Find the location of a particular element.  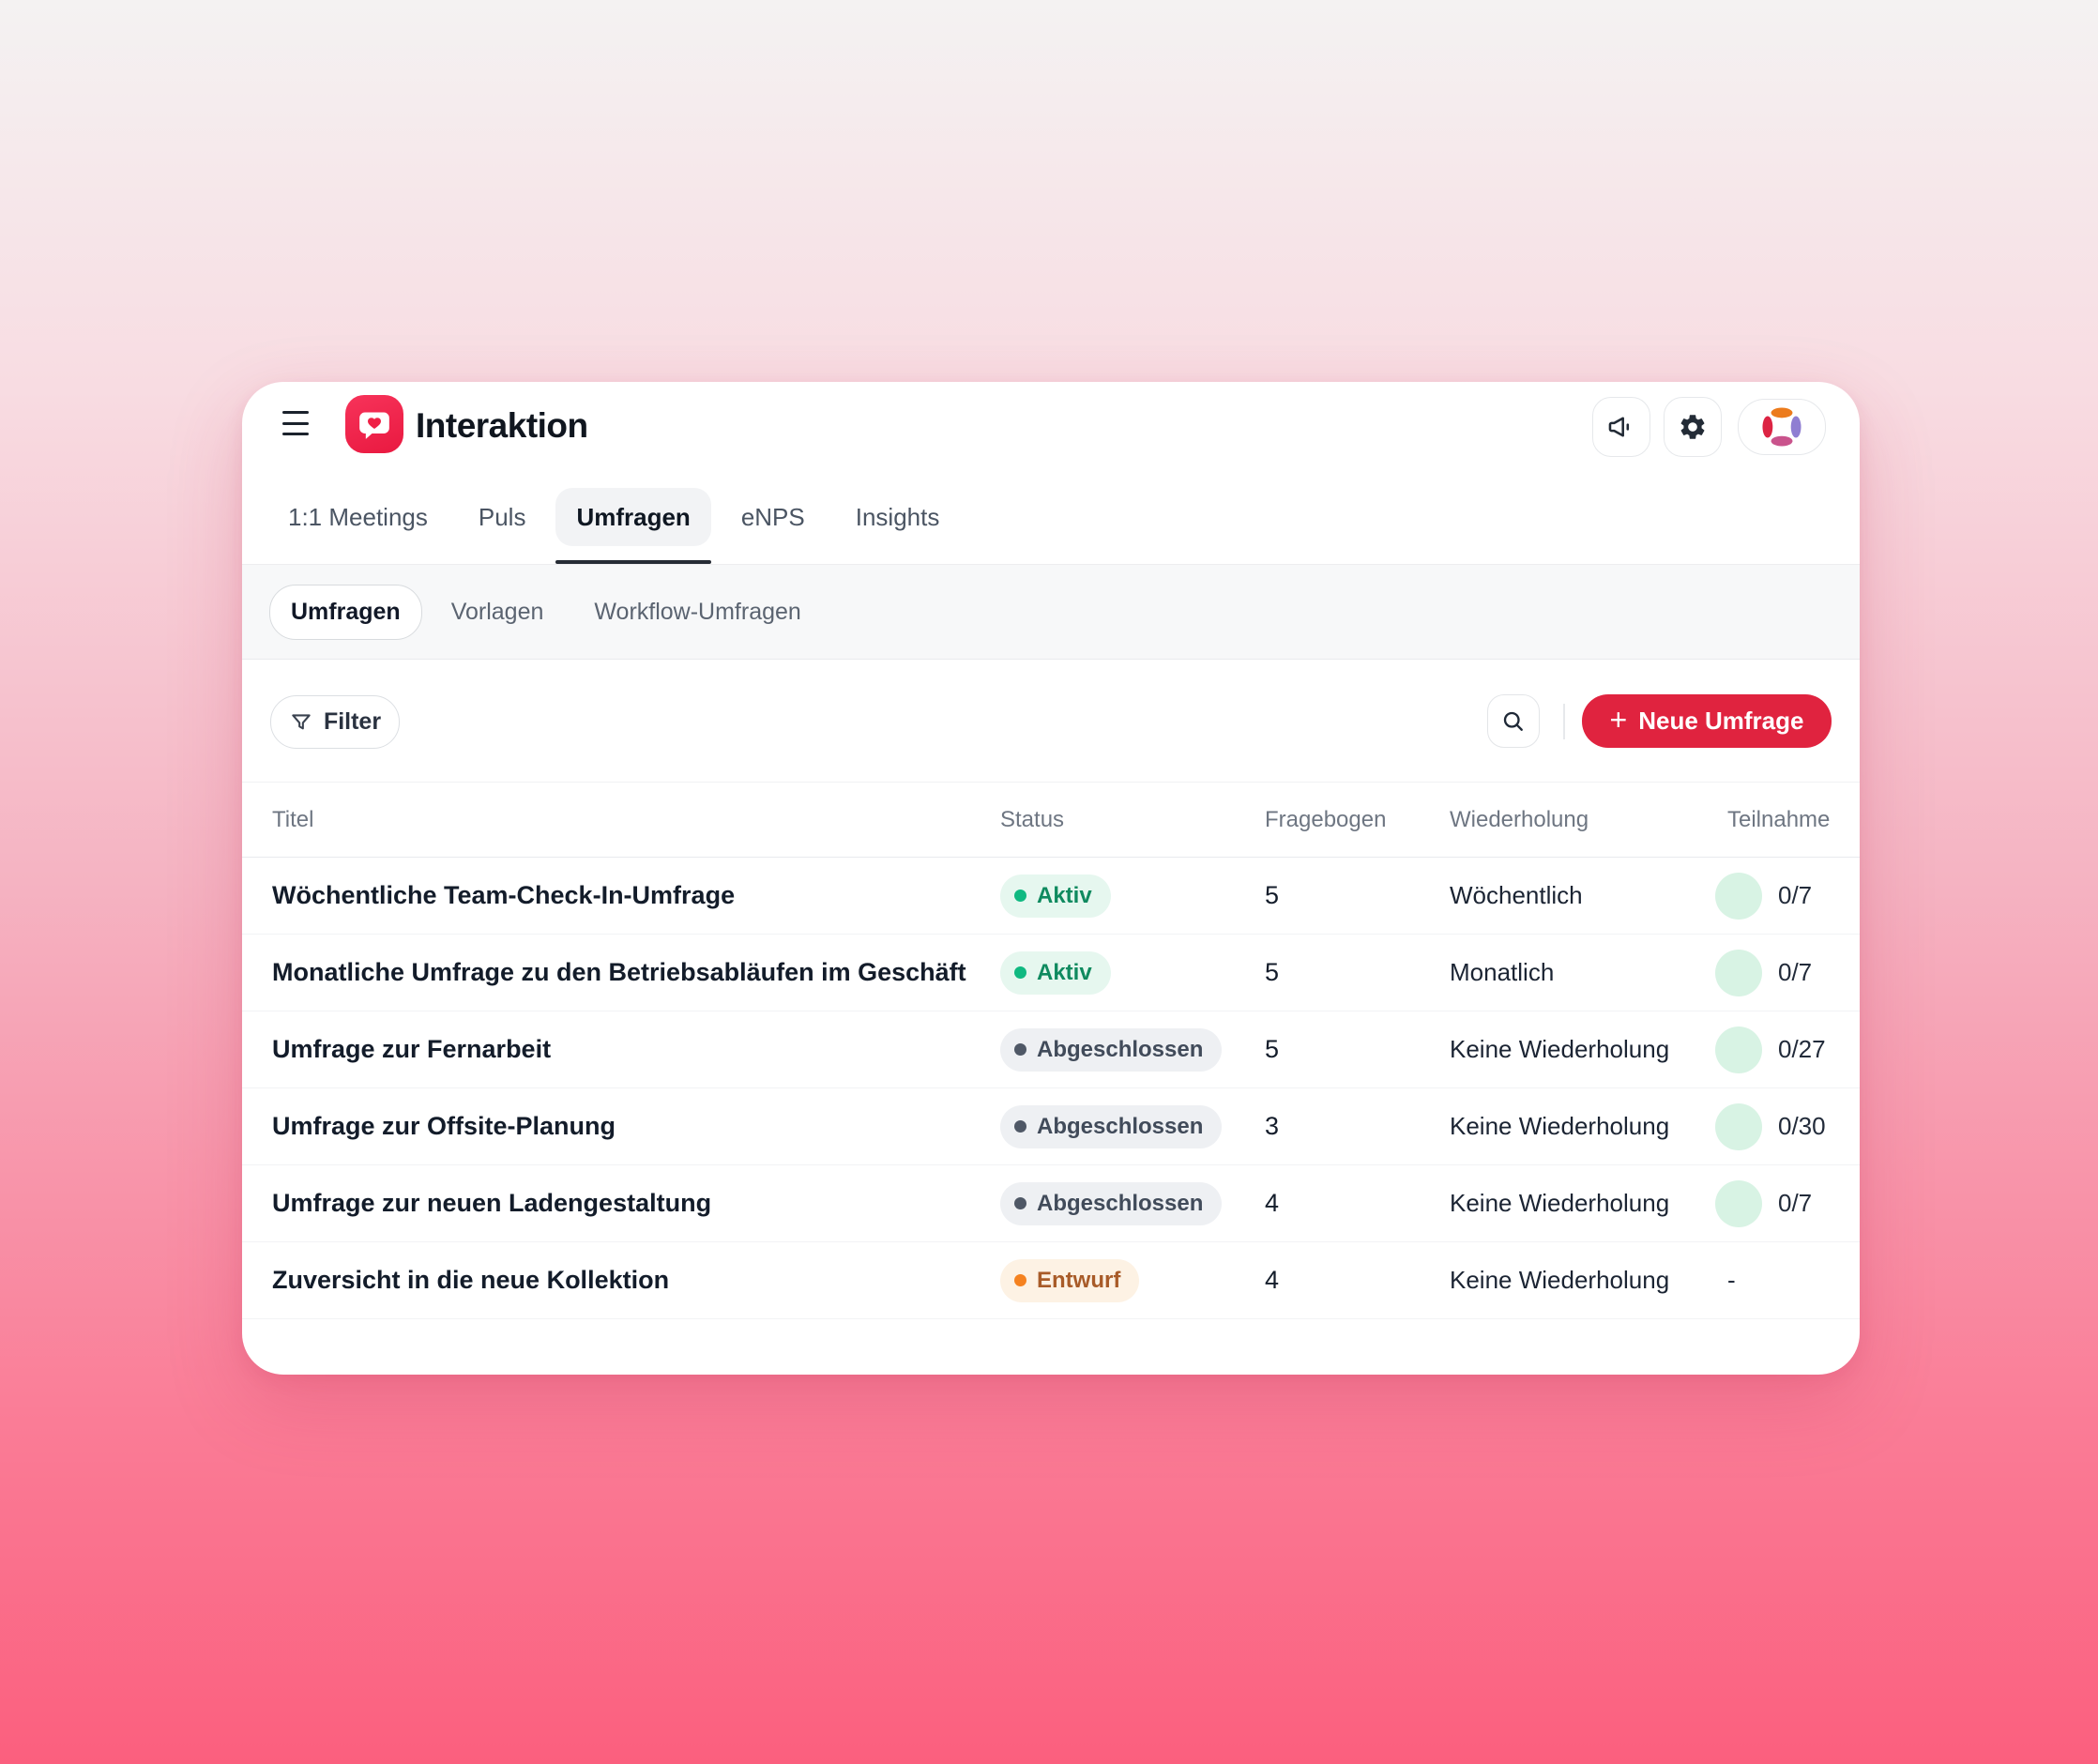

announcements-button is located at coordinates (1621, 427).